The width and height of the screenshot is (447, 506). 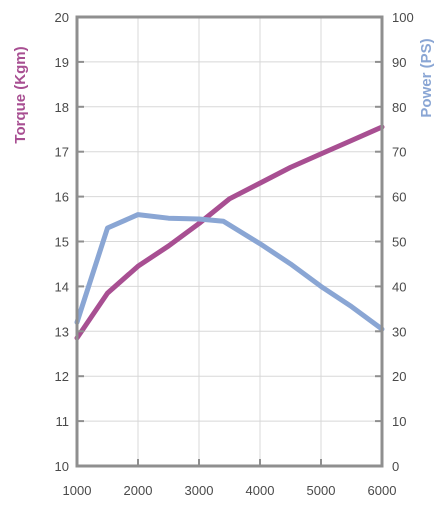 I want to click on y-right-tick-label: 100, so click(x=403, y=17).